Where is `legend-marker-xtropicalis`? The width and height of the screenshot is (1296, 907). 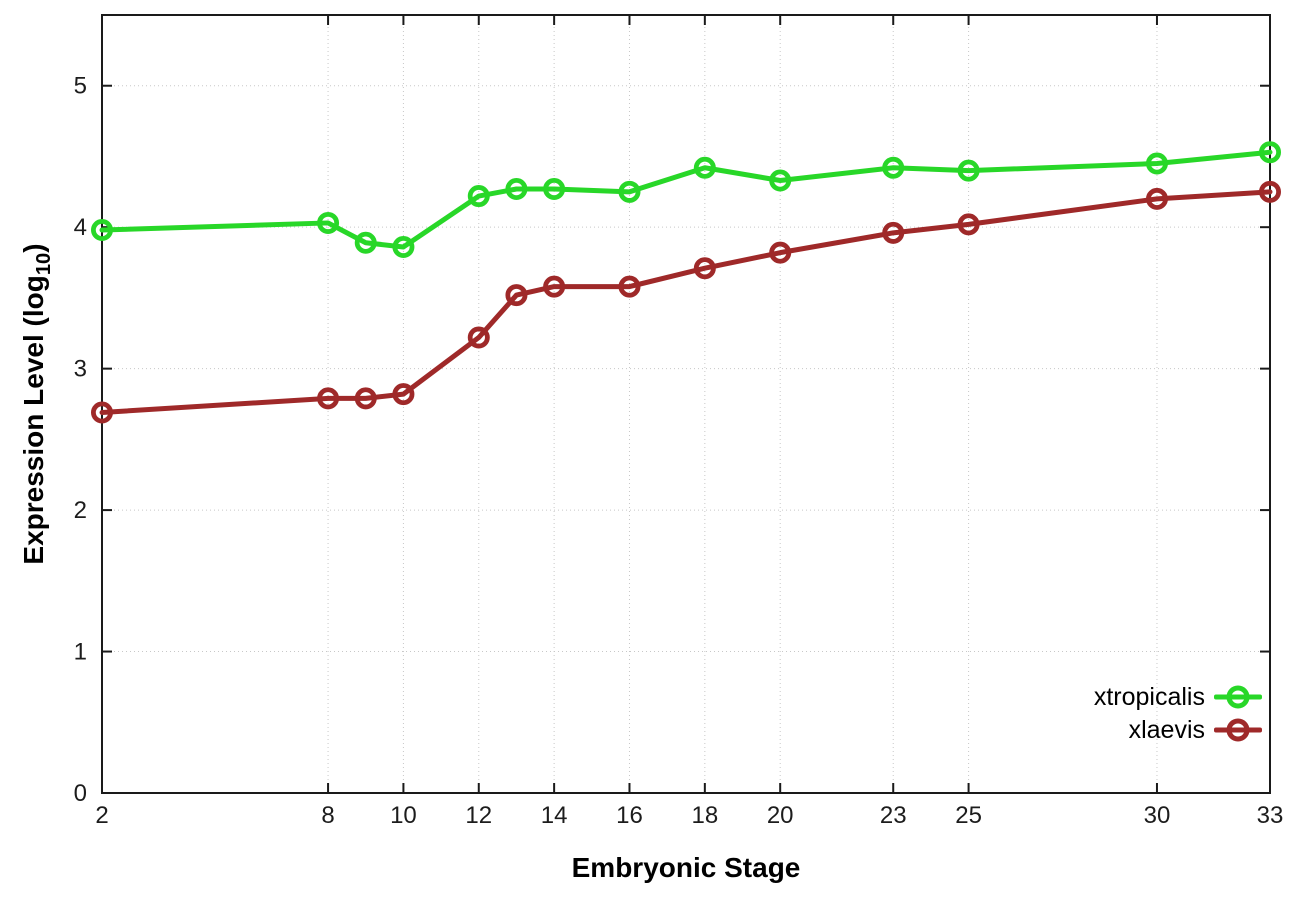
legend-marker-xtropicalis is located at coordinates (1238, 697).